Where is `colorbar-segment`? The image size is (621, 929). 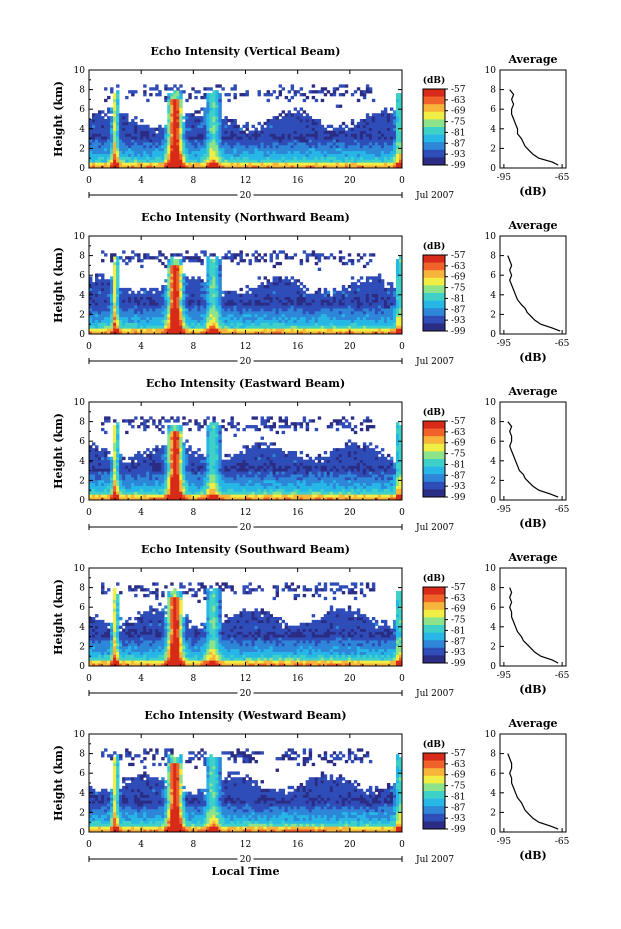 colorbar-segment is located at coordinates (434, 316).